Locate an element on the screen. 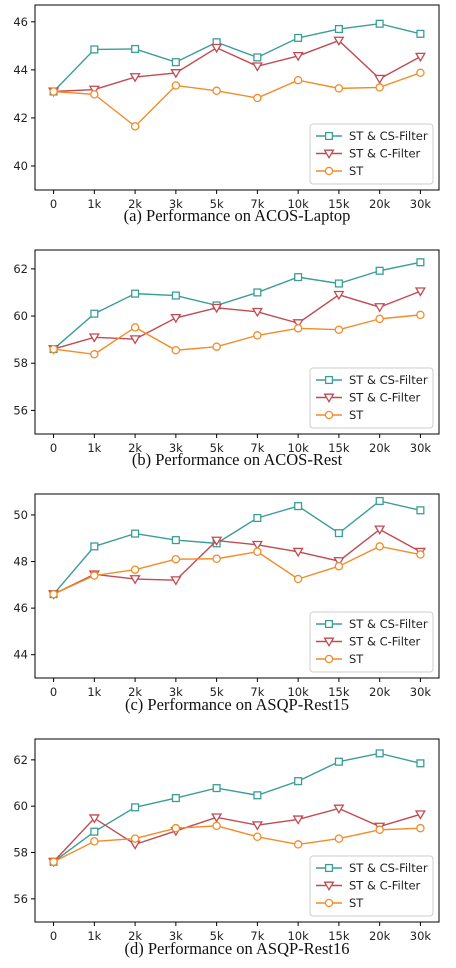 The height and width of the screenshot is (968, 456). y-tick-label: 62 is located at coordinates (20, 269).